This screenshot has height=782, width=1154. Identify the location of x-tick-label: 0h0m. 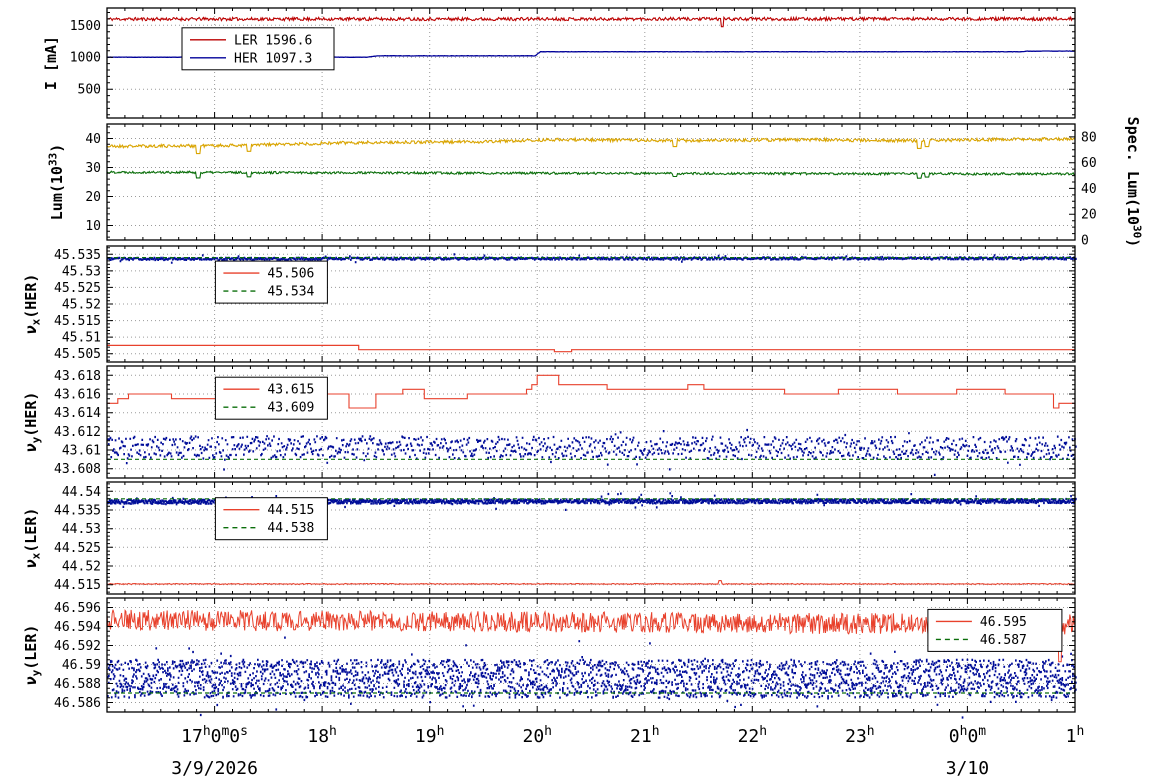
(968, 735).